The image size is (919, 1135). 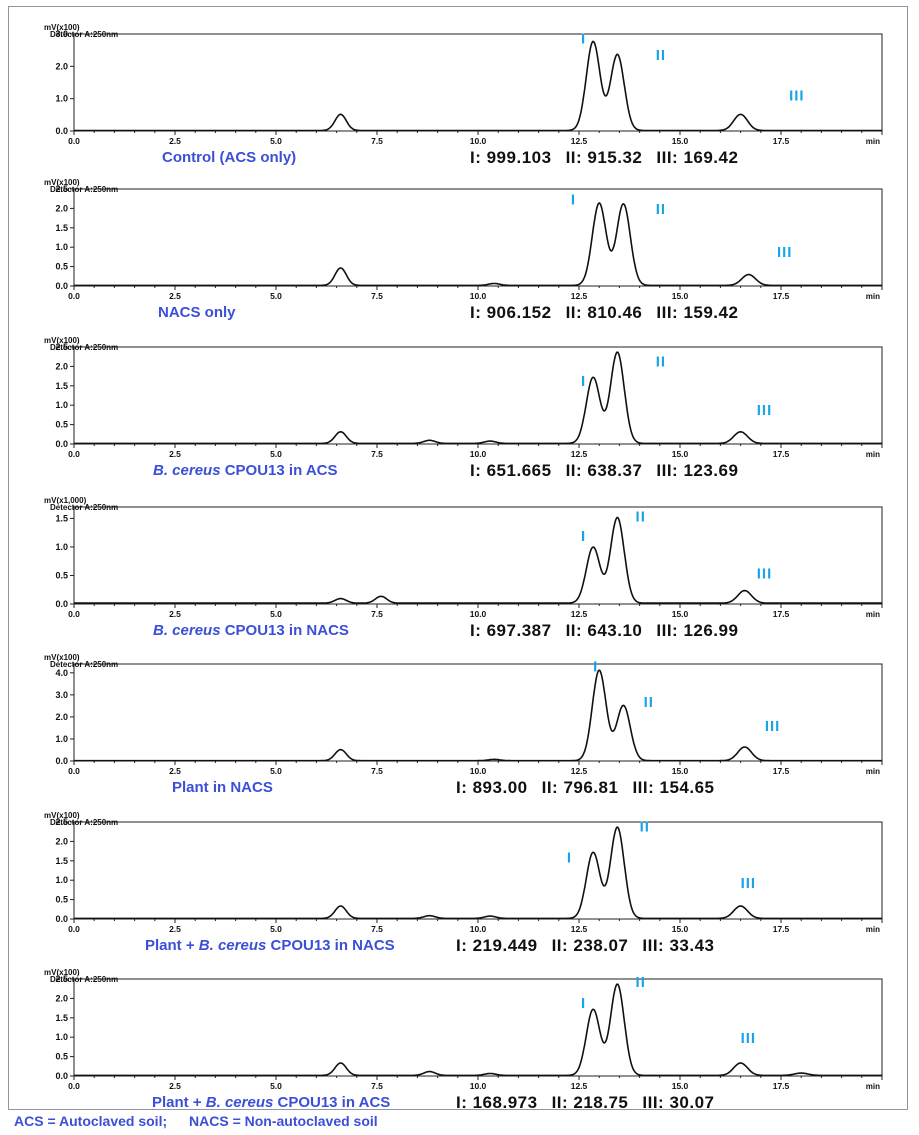 What do you see at coordinates (497, 1102) in the screenshot?
I see `peak-area-i: I: 168.973` at bounding box center [497, 1102].